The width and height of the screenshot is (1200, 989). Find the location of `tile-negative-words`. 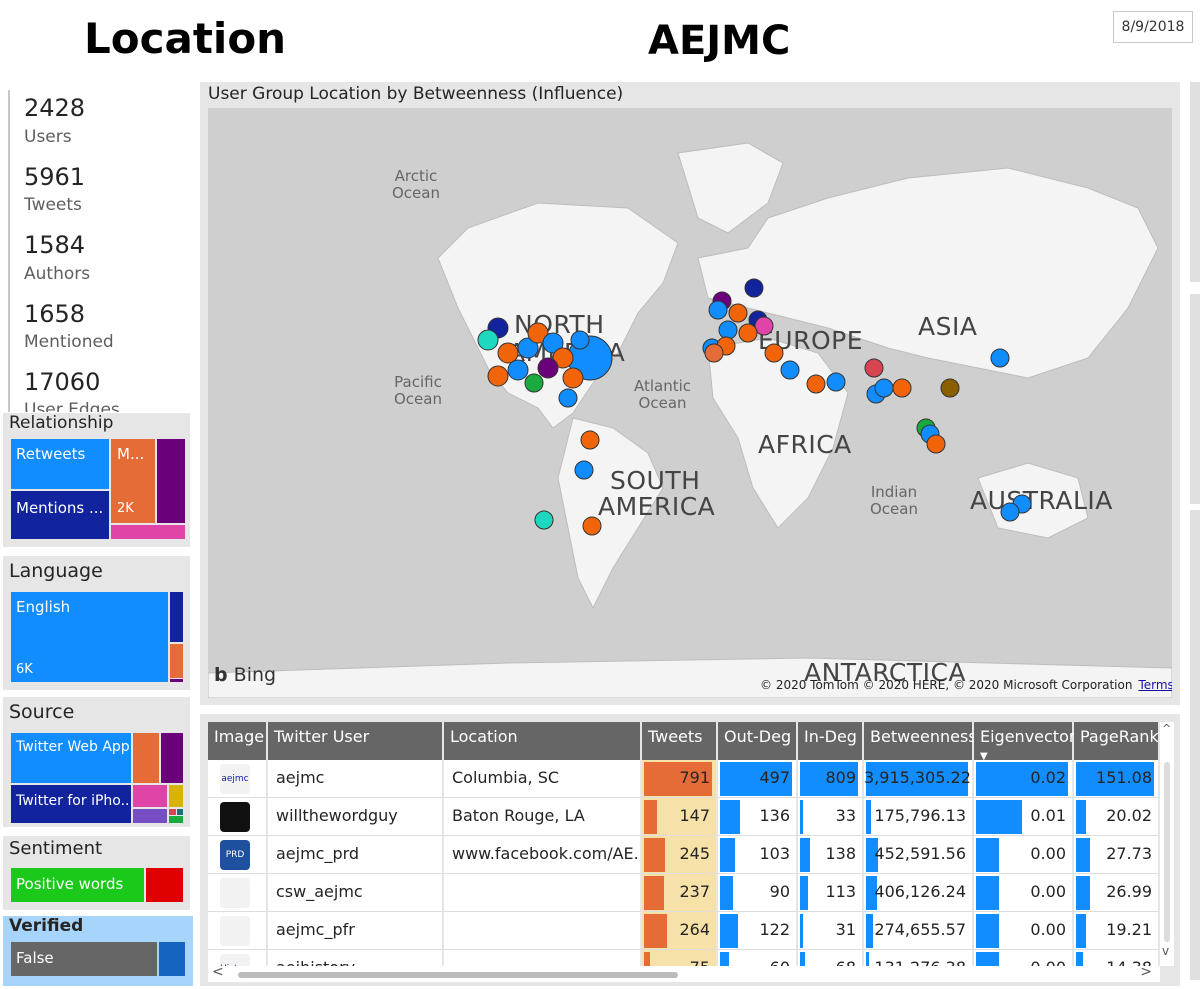

tile-negative-words is located at coordinates (164, 885).